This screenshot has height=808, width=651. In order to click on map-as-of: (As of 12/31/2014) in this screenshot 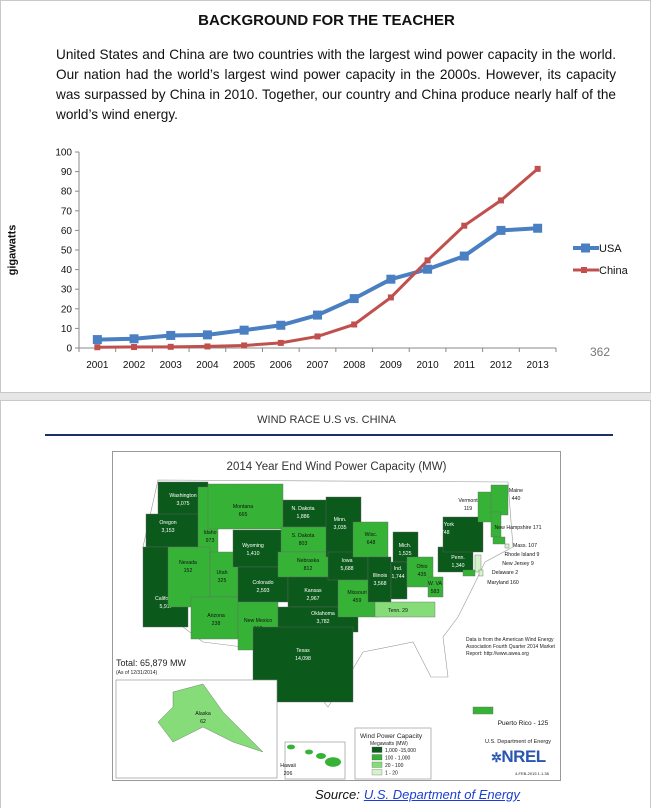, I will do `click(137, 673)`.